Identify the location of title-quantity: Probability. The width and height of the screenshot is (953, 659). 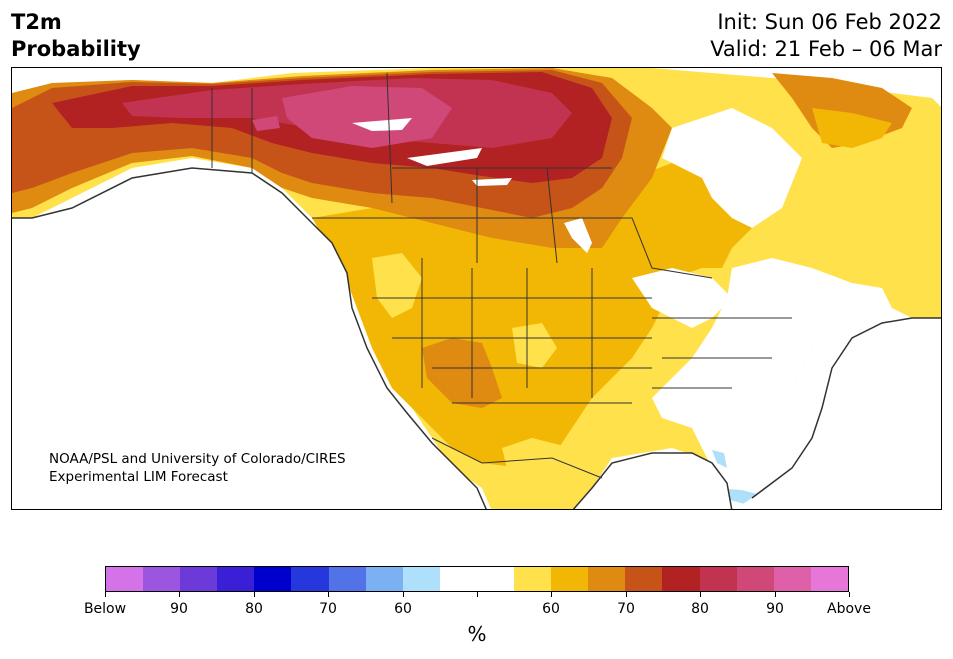
(76, 49).